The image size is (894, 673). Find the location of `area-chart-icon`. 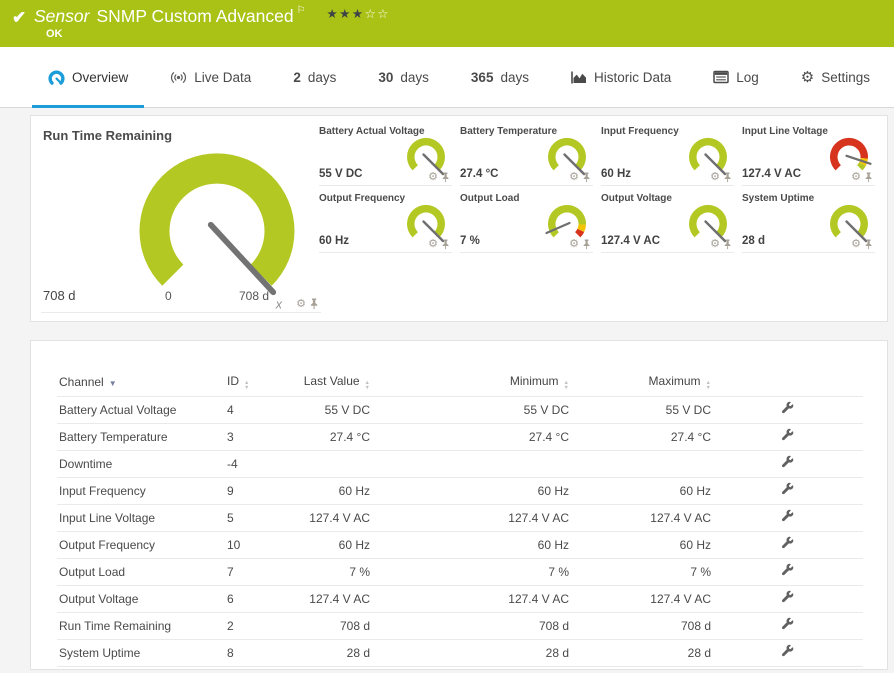

area-chart-icon is located at coordinates (579, 77).